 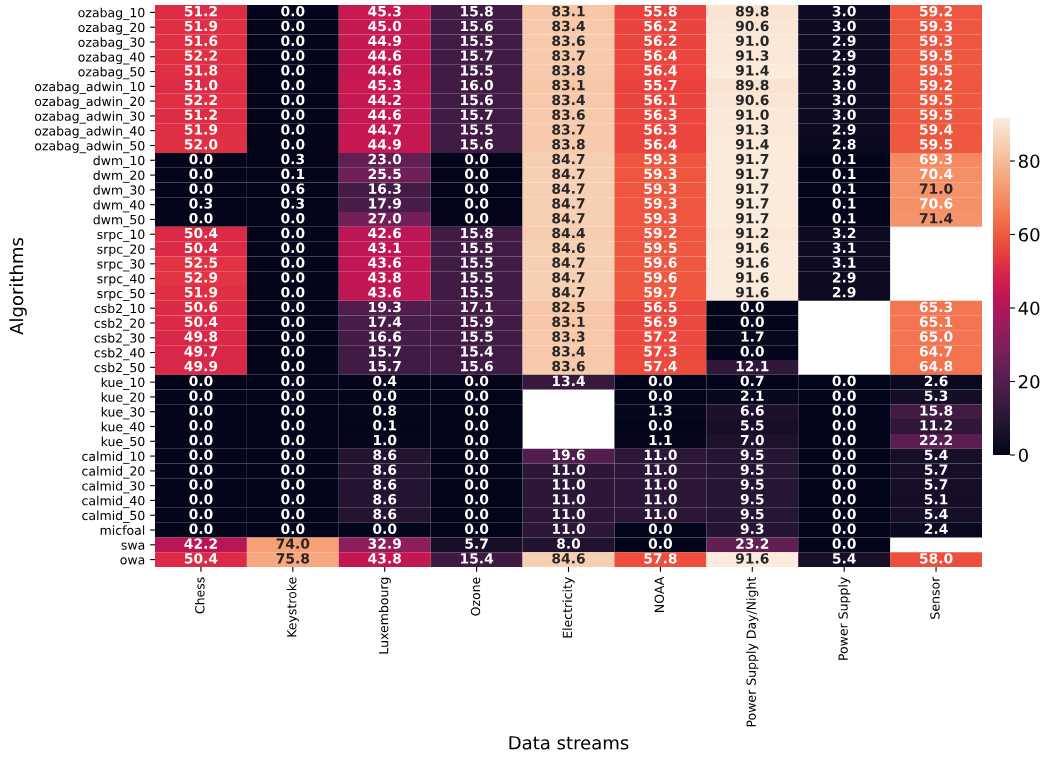 What do you see at coordinates (201, 144) in the screenshot?
I see `data-label: 52.0` at bounding box center [201, 144].